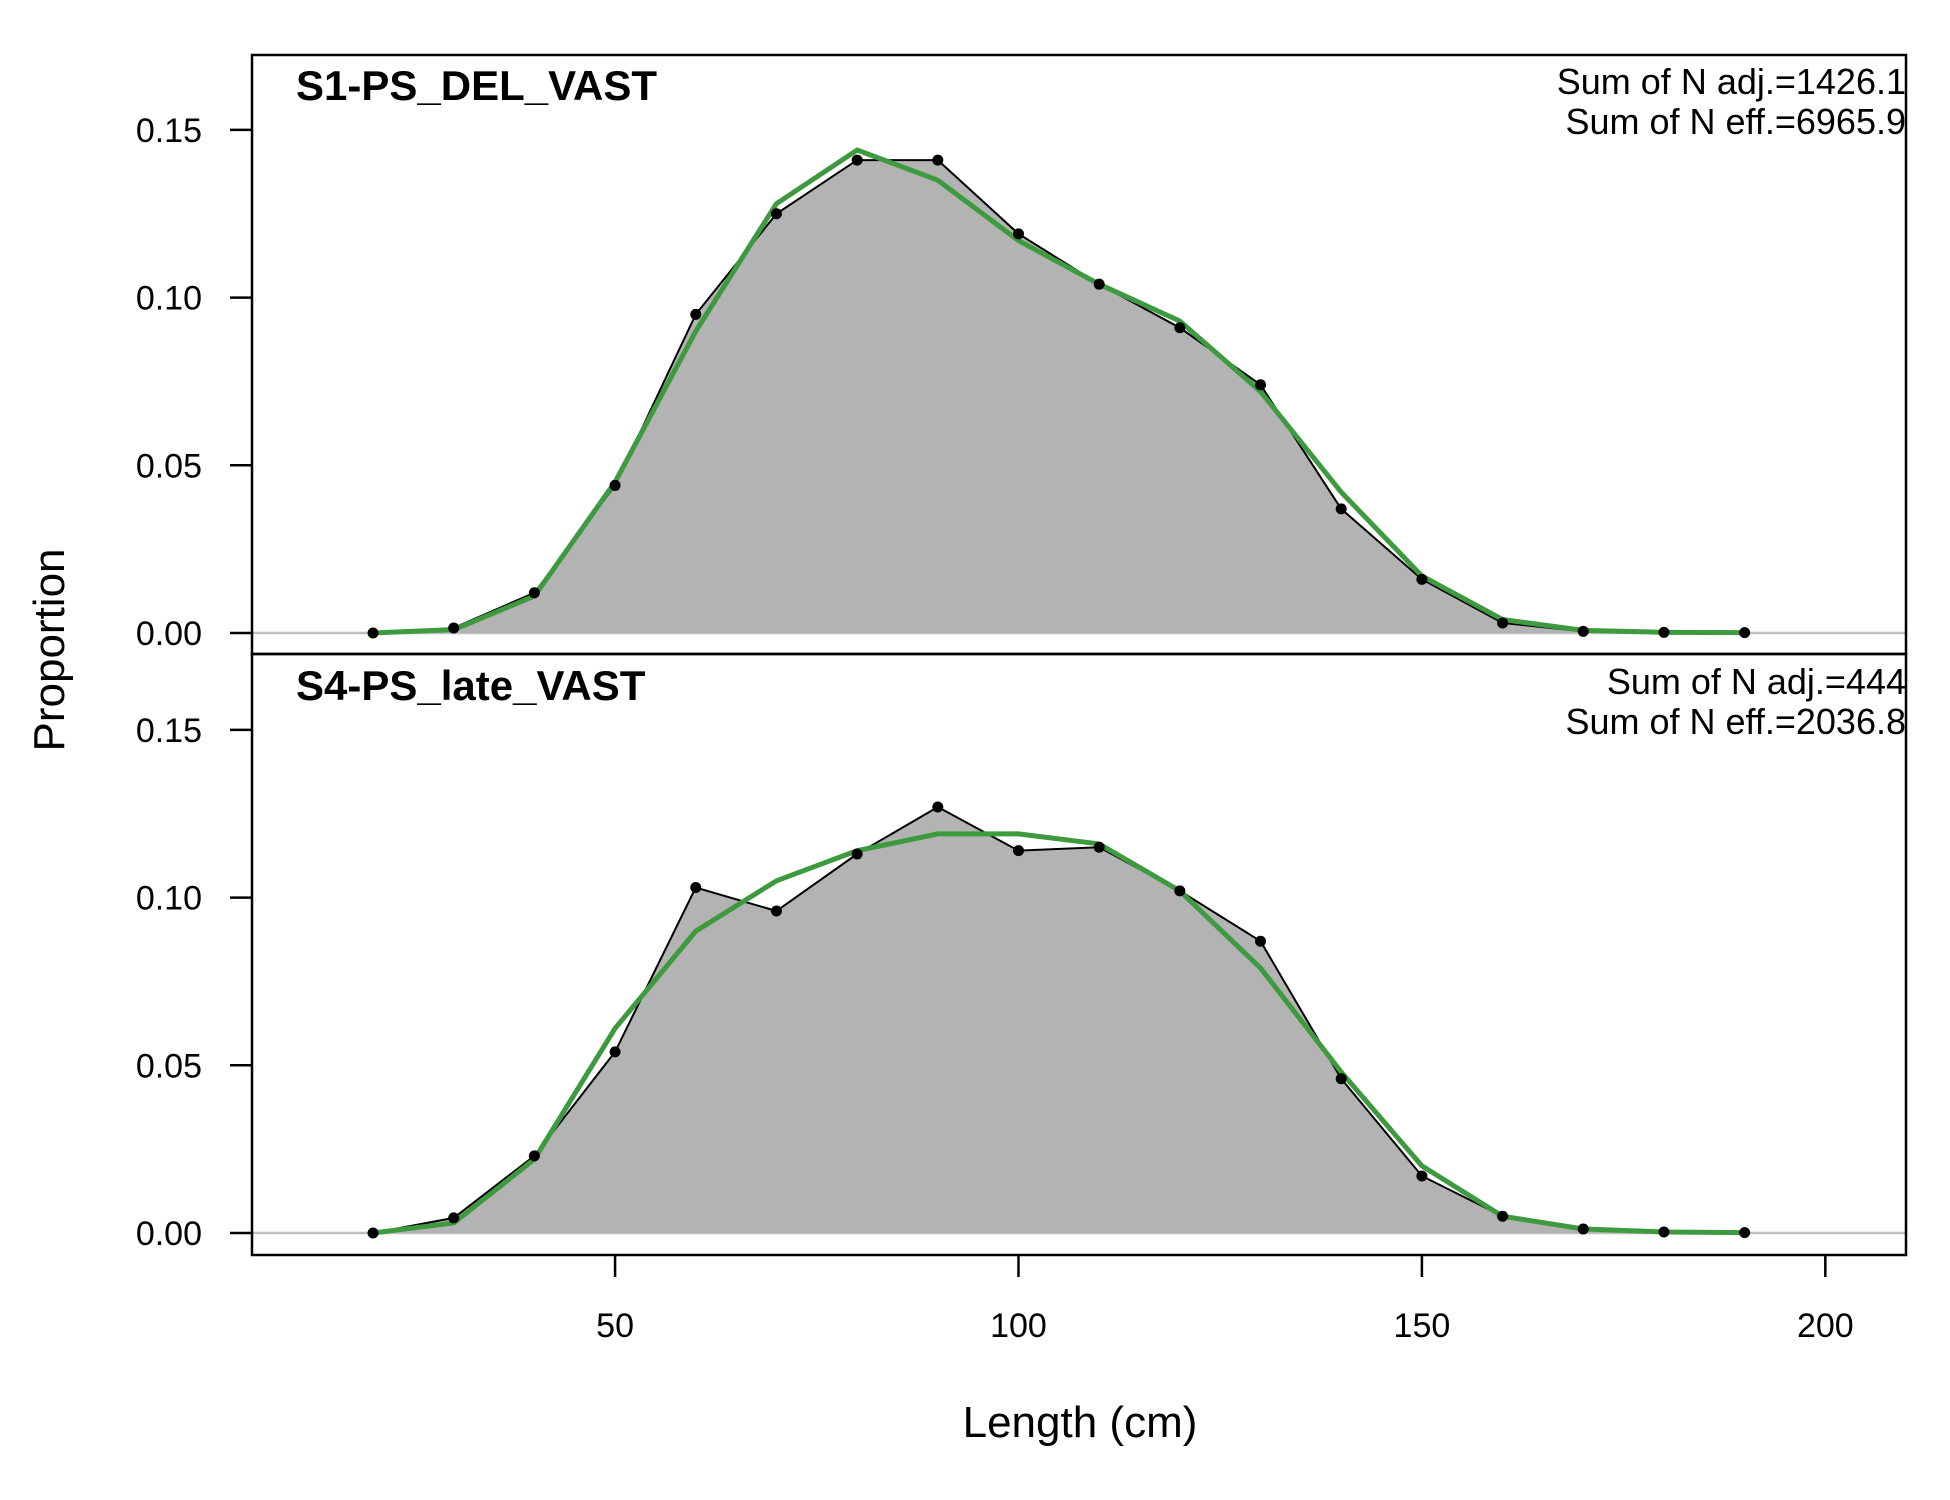  I want to click on x-tick-label: 50, so click(615, 1326).